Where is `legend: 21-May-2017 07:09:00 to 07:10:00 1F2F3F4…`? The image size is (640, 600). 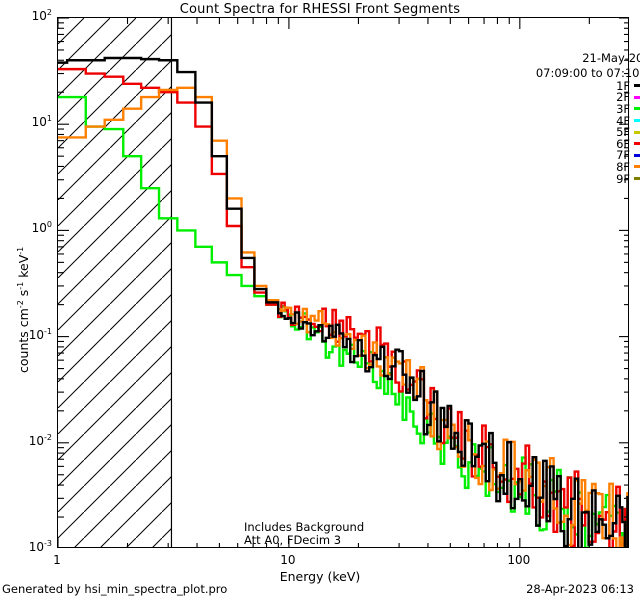
legend: 21-May-2017 07:09:00 to 07:10:00 1F2F3F4… is located at coordinates (587, 118).